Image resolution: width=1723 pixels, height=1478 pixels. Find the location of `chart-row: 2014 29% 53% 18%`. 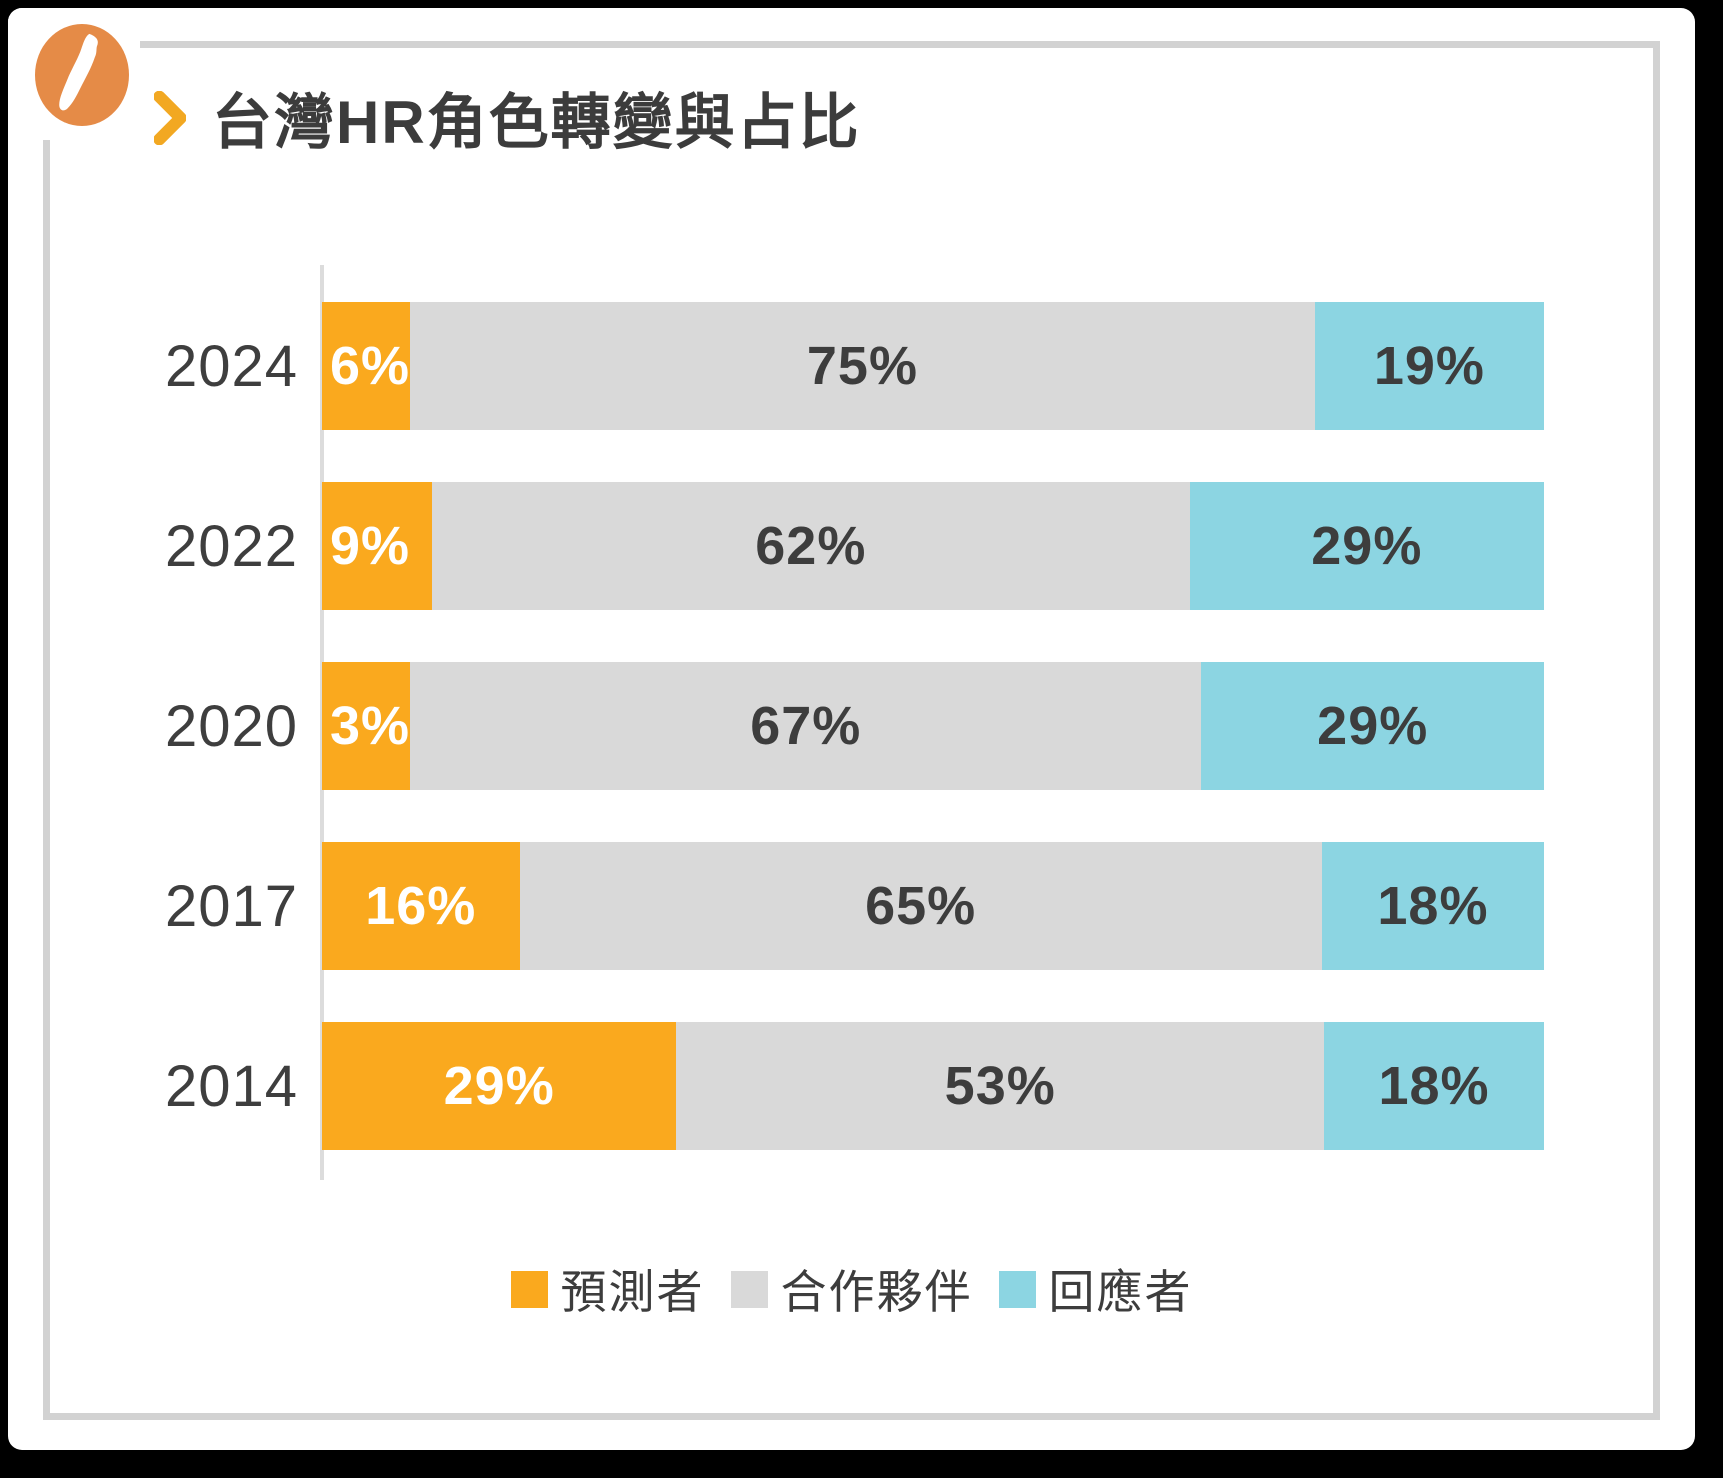

chart-row: 2014 29% 53% 18% is located at coordinates (804, 1086).